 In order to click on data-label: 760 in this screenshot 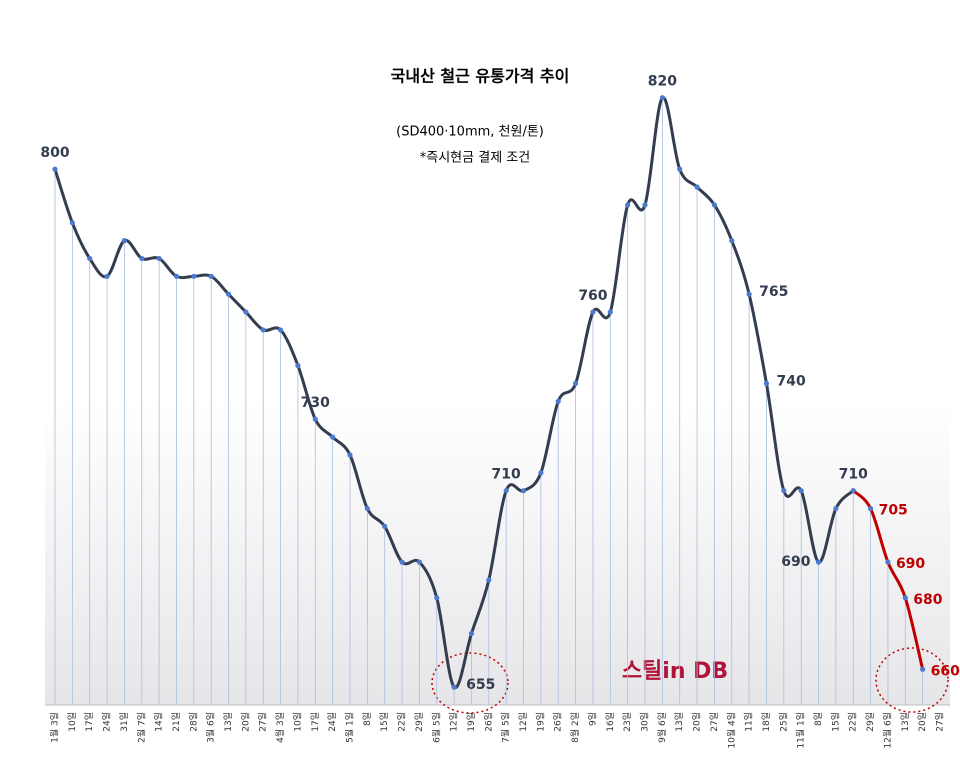, I will do `click(592, 296)`.